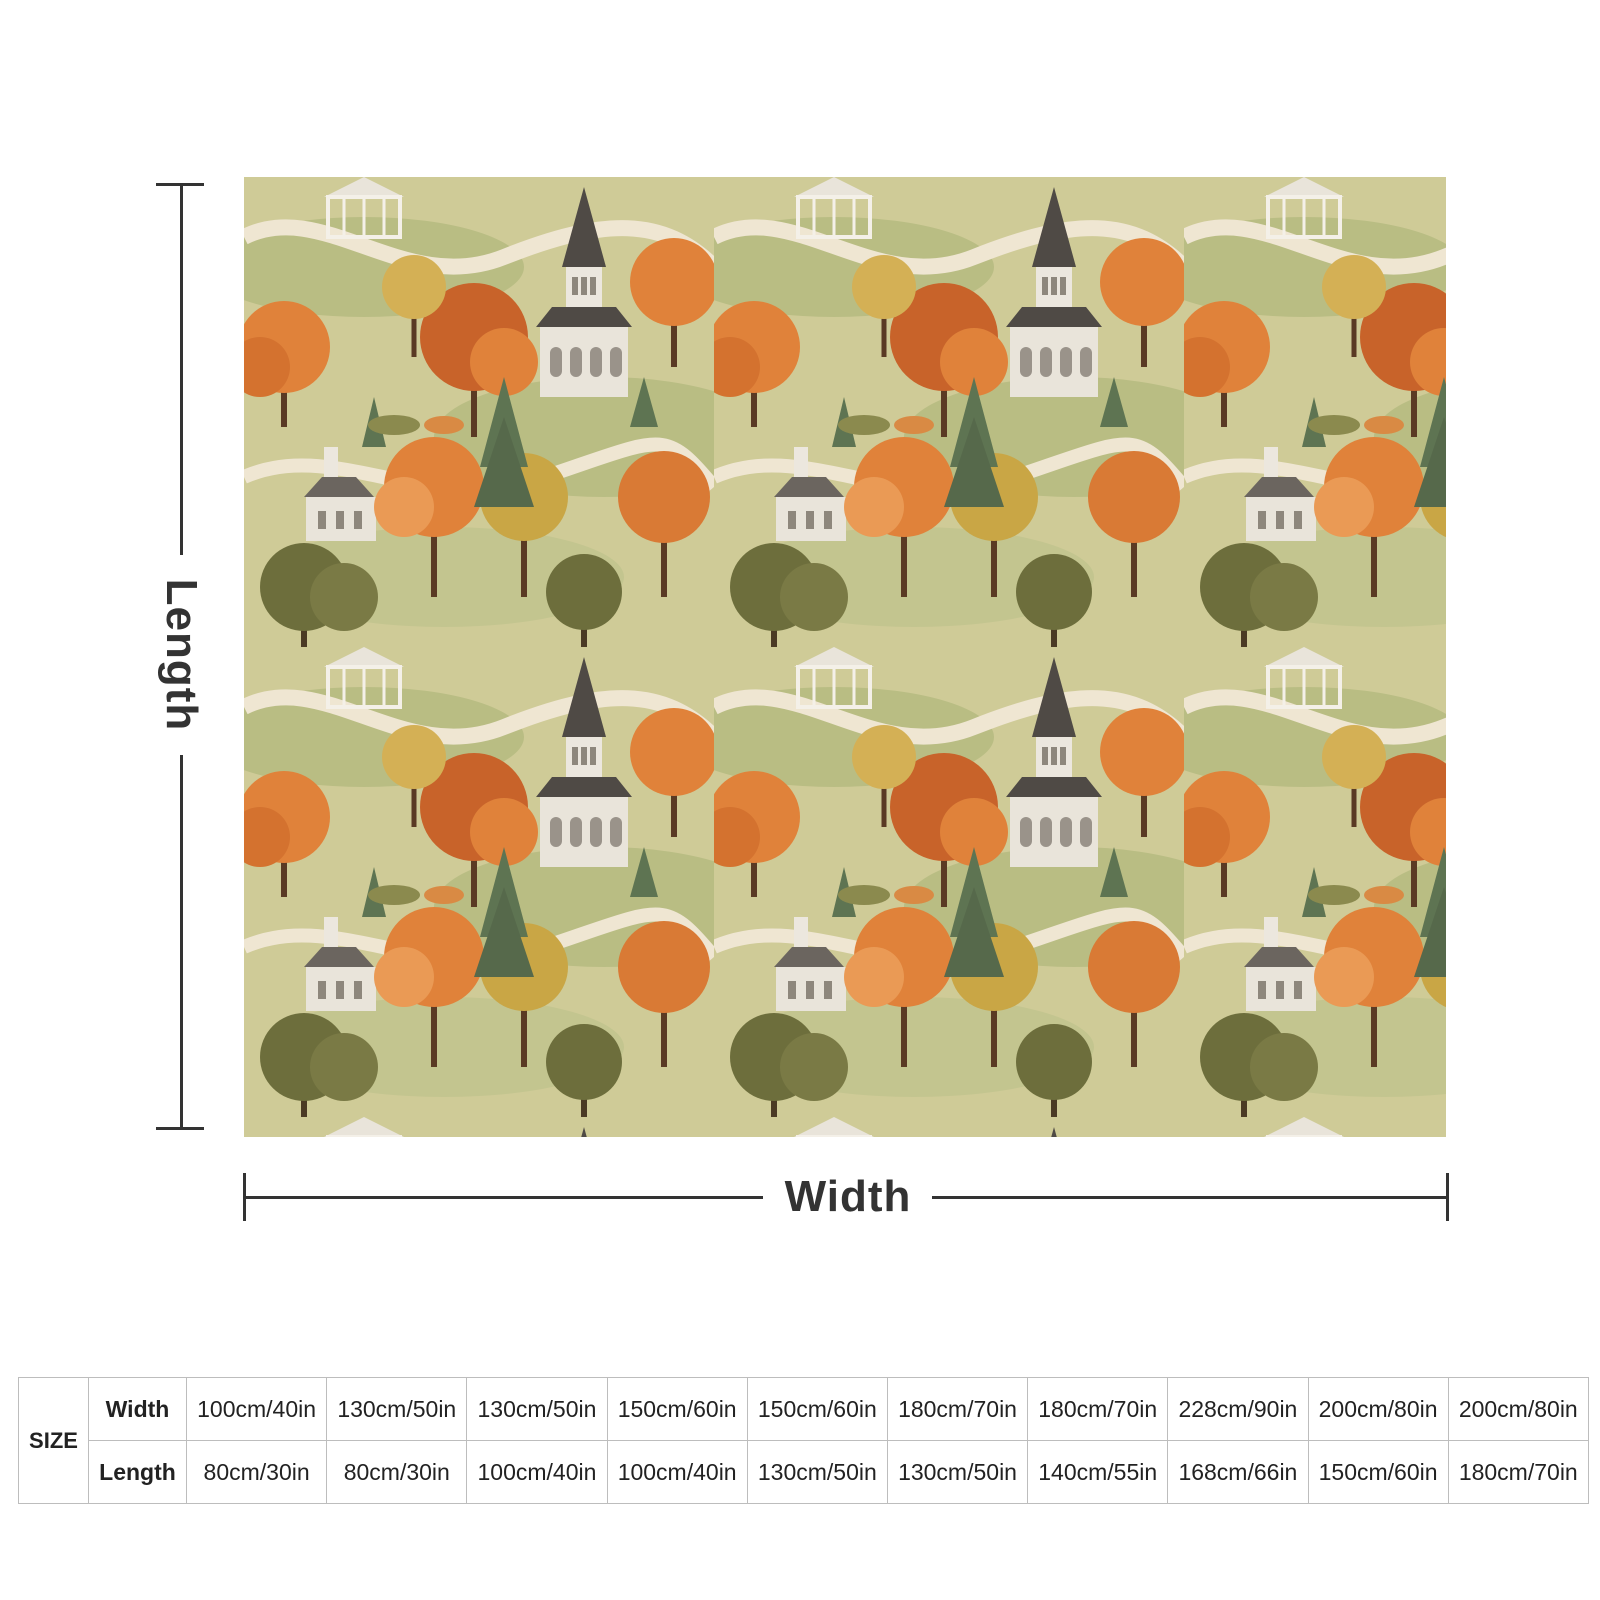 The height and width of the screenshot is (1600, 1600). Describe the element at coordinates (1518, 1472) in the screenshot. I see `length-cell: 180cm/70in` at that location.